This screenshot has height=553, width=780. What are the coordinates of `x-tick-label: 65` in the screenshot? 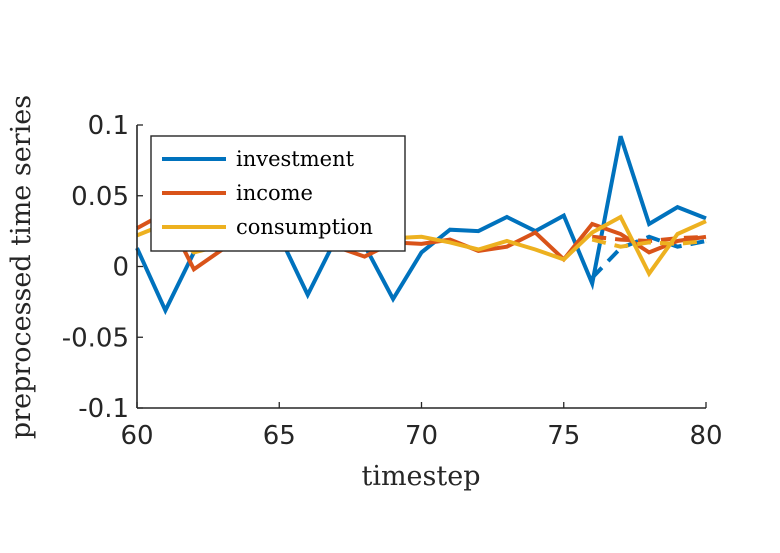 It's located at (279, 436).